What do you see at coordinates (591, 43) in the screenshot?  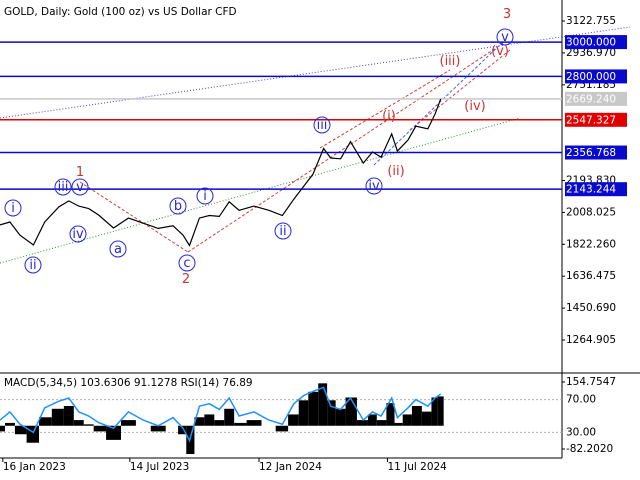 I see `level-label: 3000.000` at bounding box center [591, 43].